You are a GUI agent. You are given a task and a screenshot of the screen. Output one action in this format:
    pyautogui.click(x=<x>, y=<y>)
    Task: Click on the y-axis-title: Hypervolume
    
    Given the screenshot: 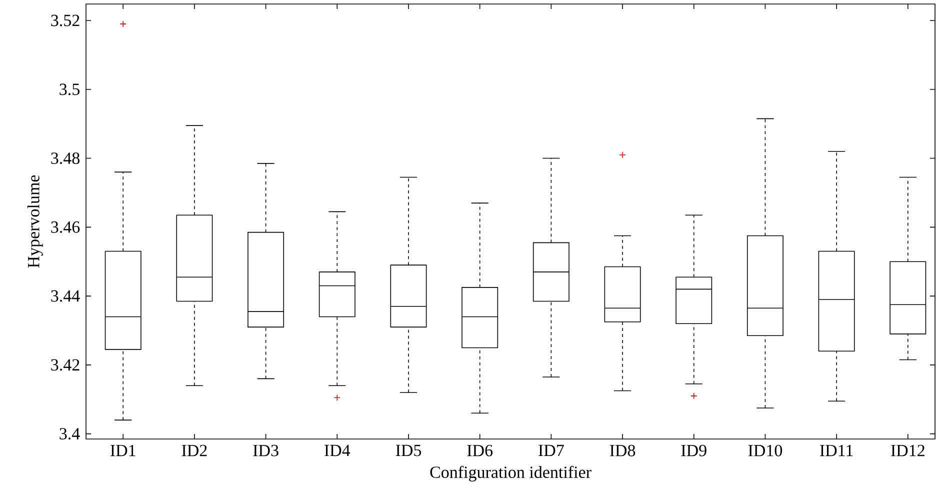 What is the action you would take?
    pyautogui.click(x=35, y=221)
    